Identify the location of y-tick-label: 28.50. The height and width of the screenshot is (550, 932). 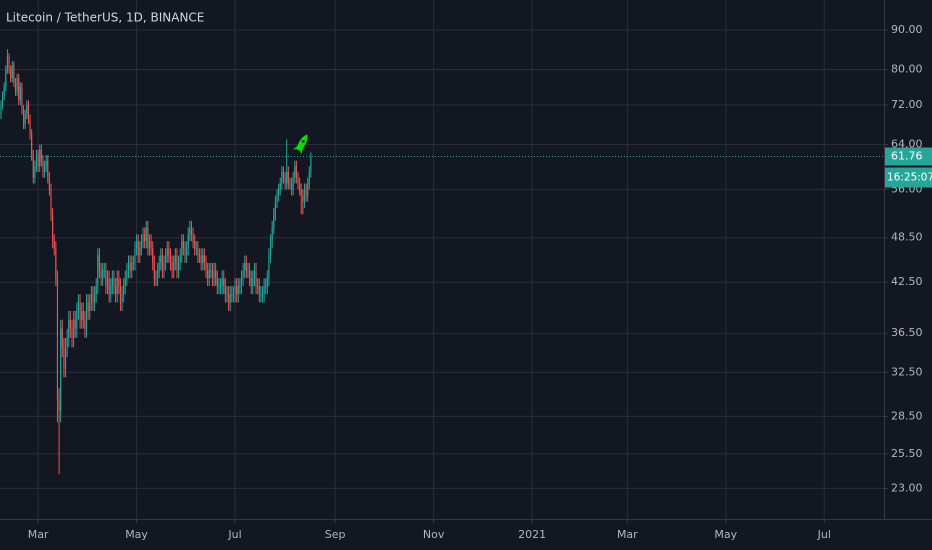
(907, 415).